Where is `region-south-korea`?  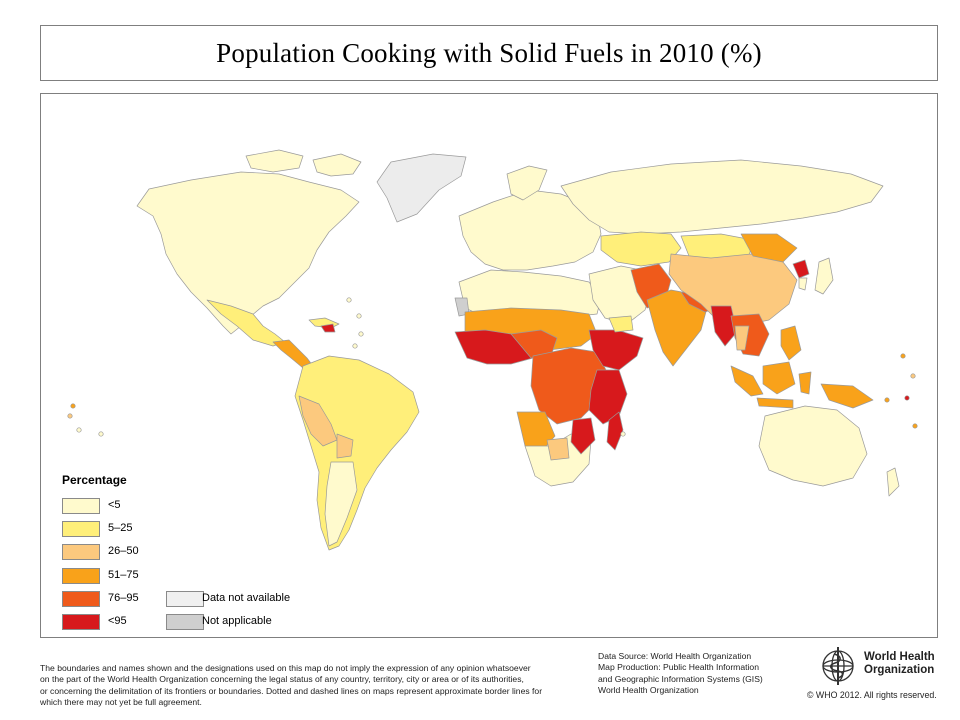
region-south-korea is located at coordinates (803, 284).